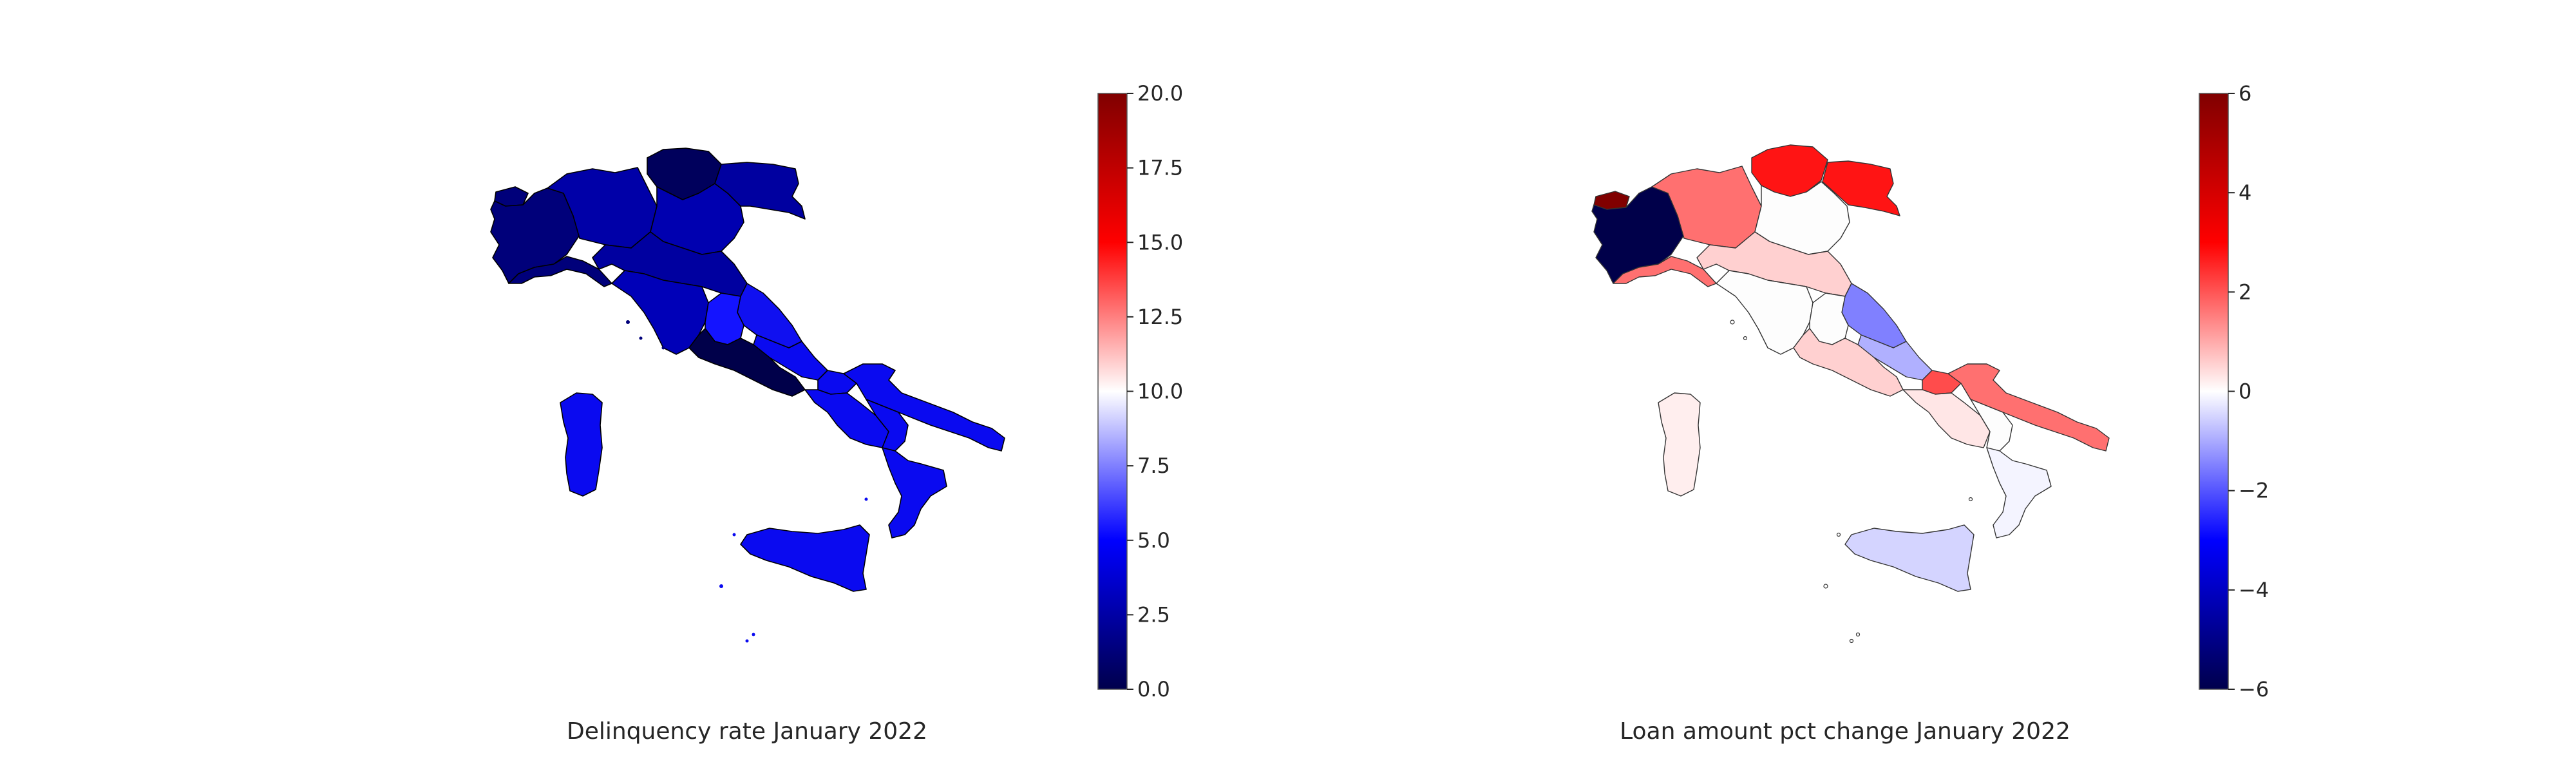  I want to click on loan-change-map, so click(1851, 394).